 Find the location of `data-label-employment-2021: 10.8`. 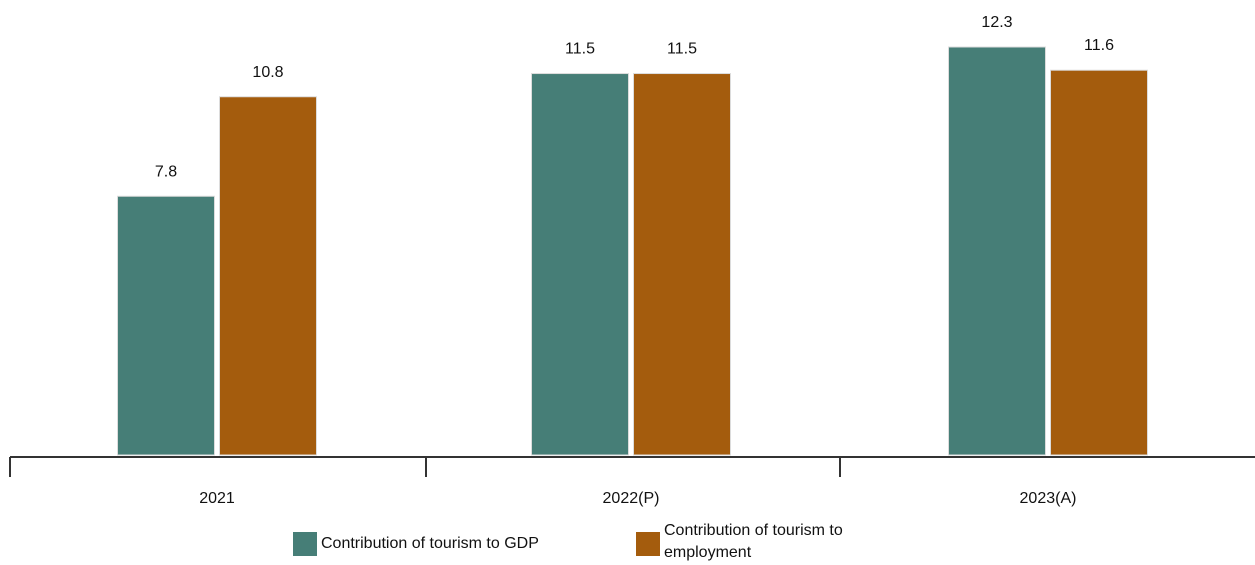

data-label-employment-2021: 10.8 is located at coordinates (267, 72).